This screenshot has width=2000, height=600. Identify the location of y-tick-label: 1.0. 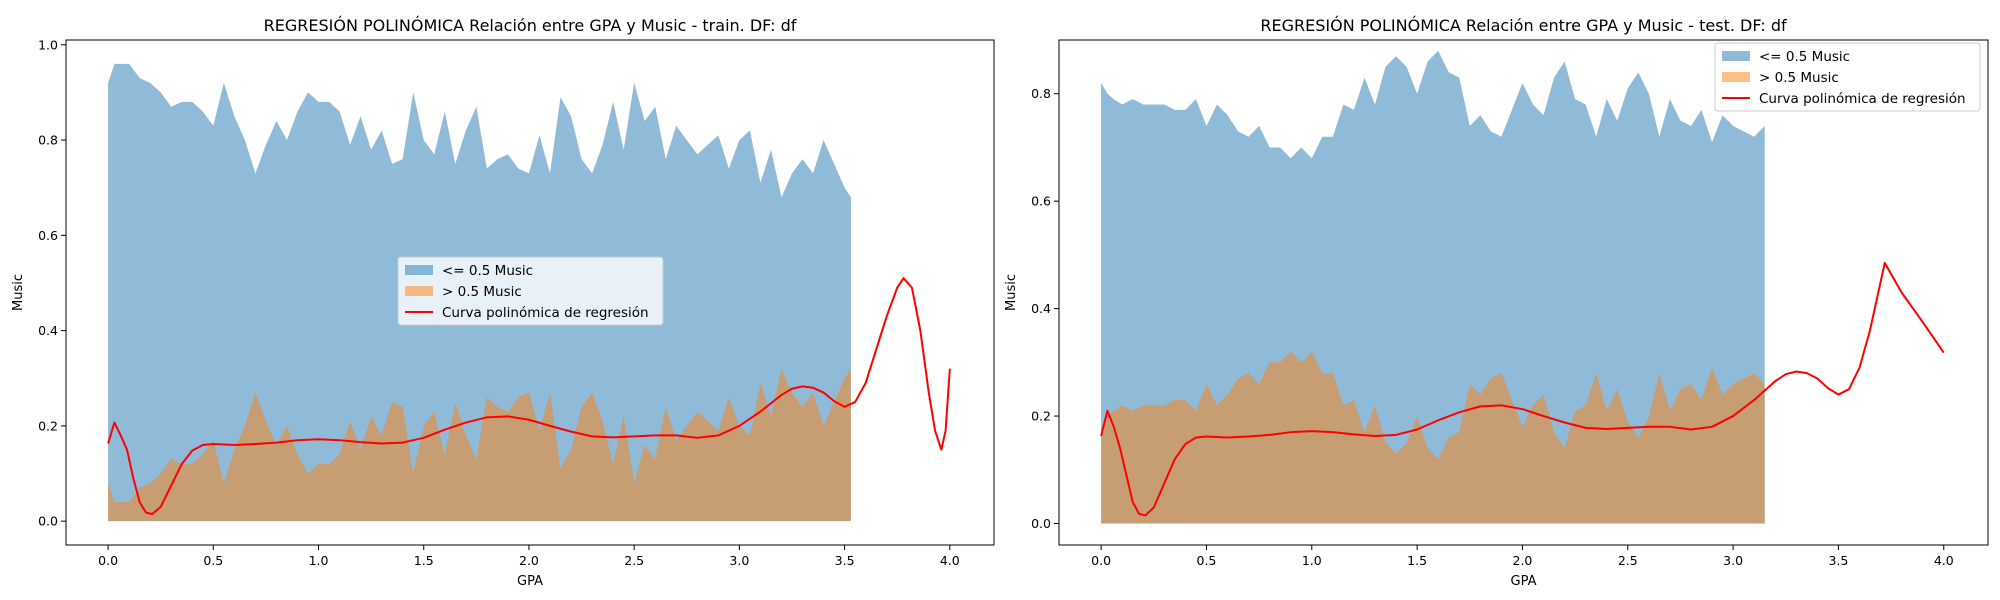
(48, 44).